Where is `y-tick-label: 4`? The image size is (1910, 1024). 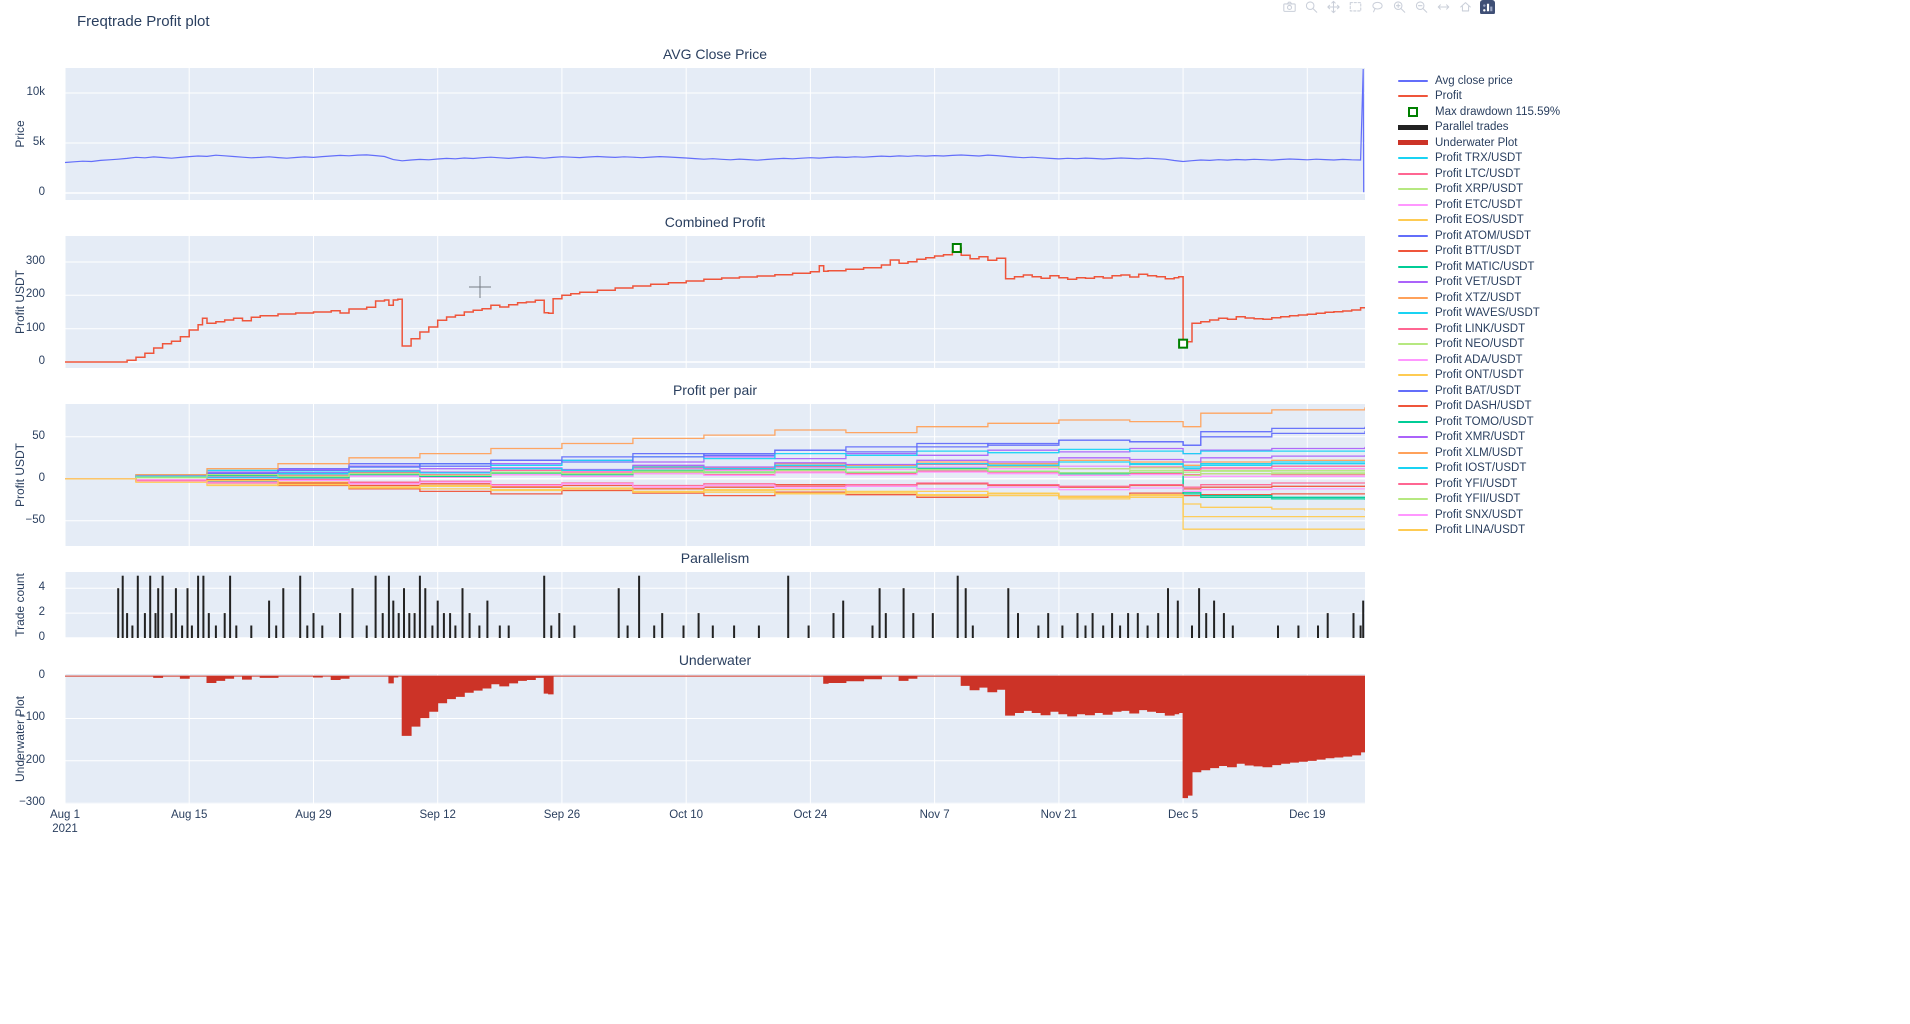 y-tick-label: 4 is located at coordinates (41, 587).